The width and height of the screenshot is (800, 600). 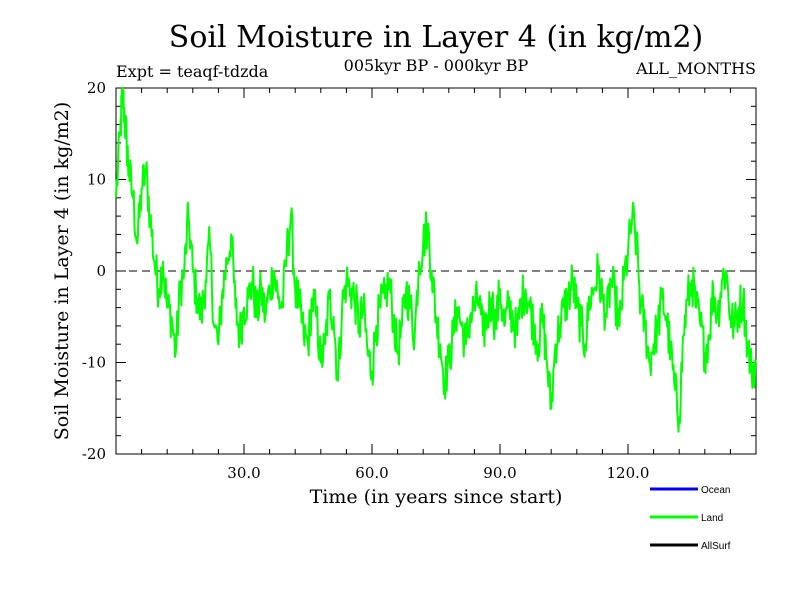 I want to click on months-label: ALL_MONTHS, so click(x=695, y=68).